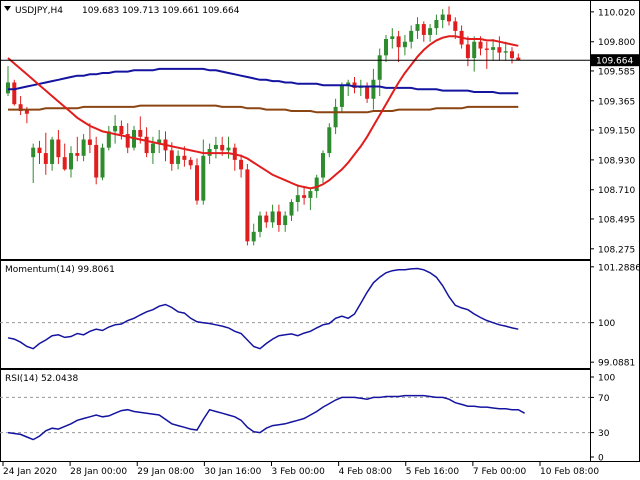 The width and height of the screenshot is (640, 480). What do you see at coordinates (366, 472) in the screenshot?
I see `time-tick-label: 4 Feb 08:00` at bounding box center [366, 472].